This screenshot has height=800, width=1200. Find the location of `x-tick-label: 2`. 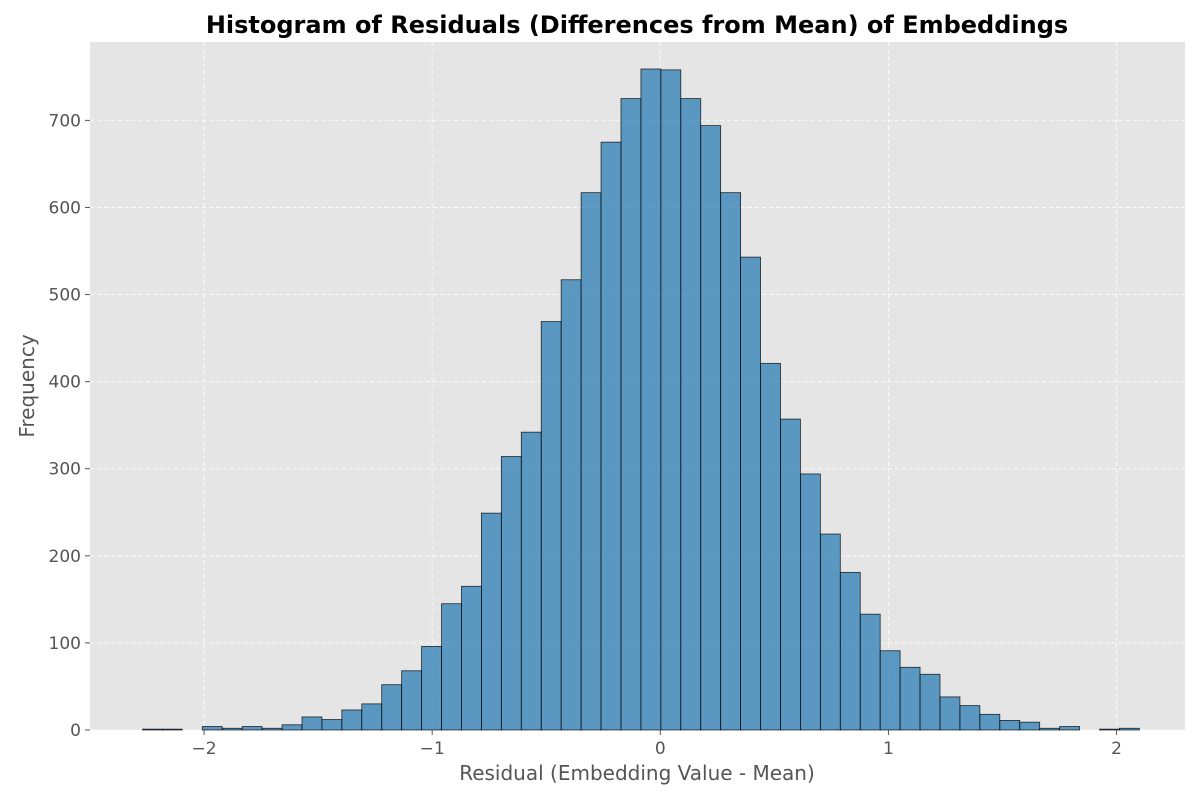

x-tick-label: 2 is located at coordinates (1116, 749).